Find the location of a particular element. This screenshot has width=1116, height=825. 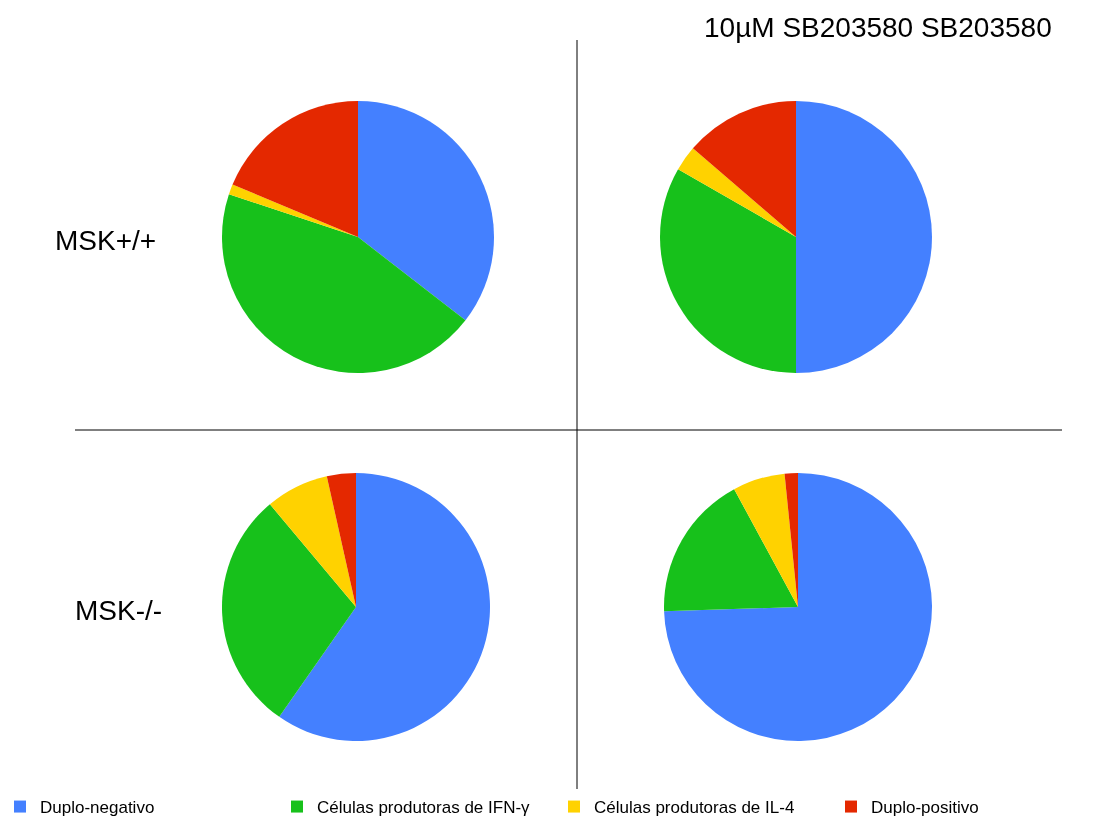

legend-label: Células produtoras de IFN-γ is located at coordinates (424, 808).